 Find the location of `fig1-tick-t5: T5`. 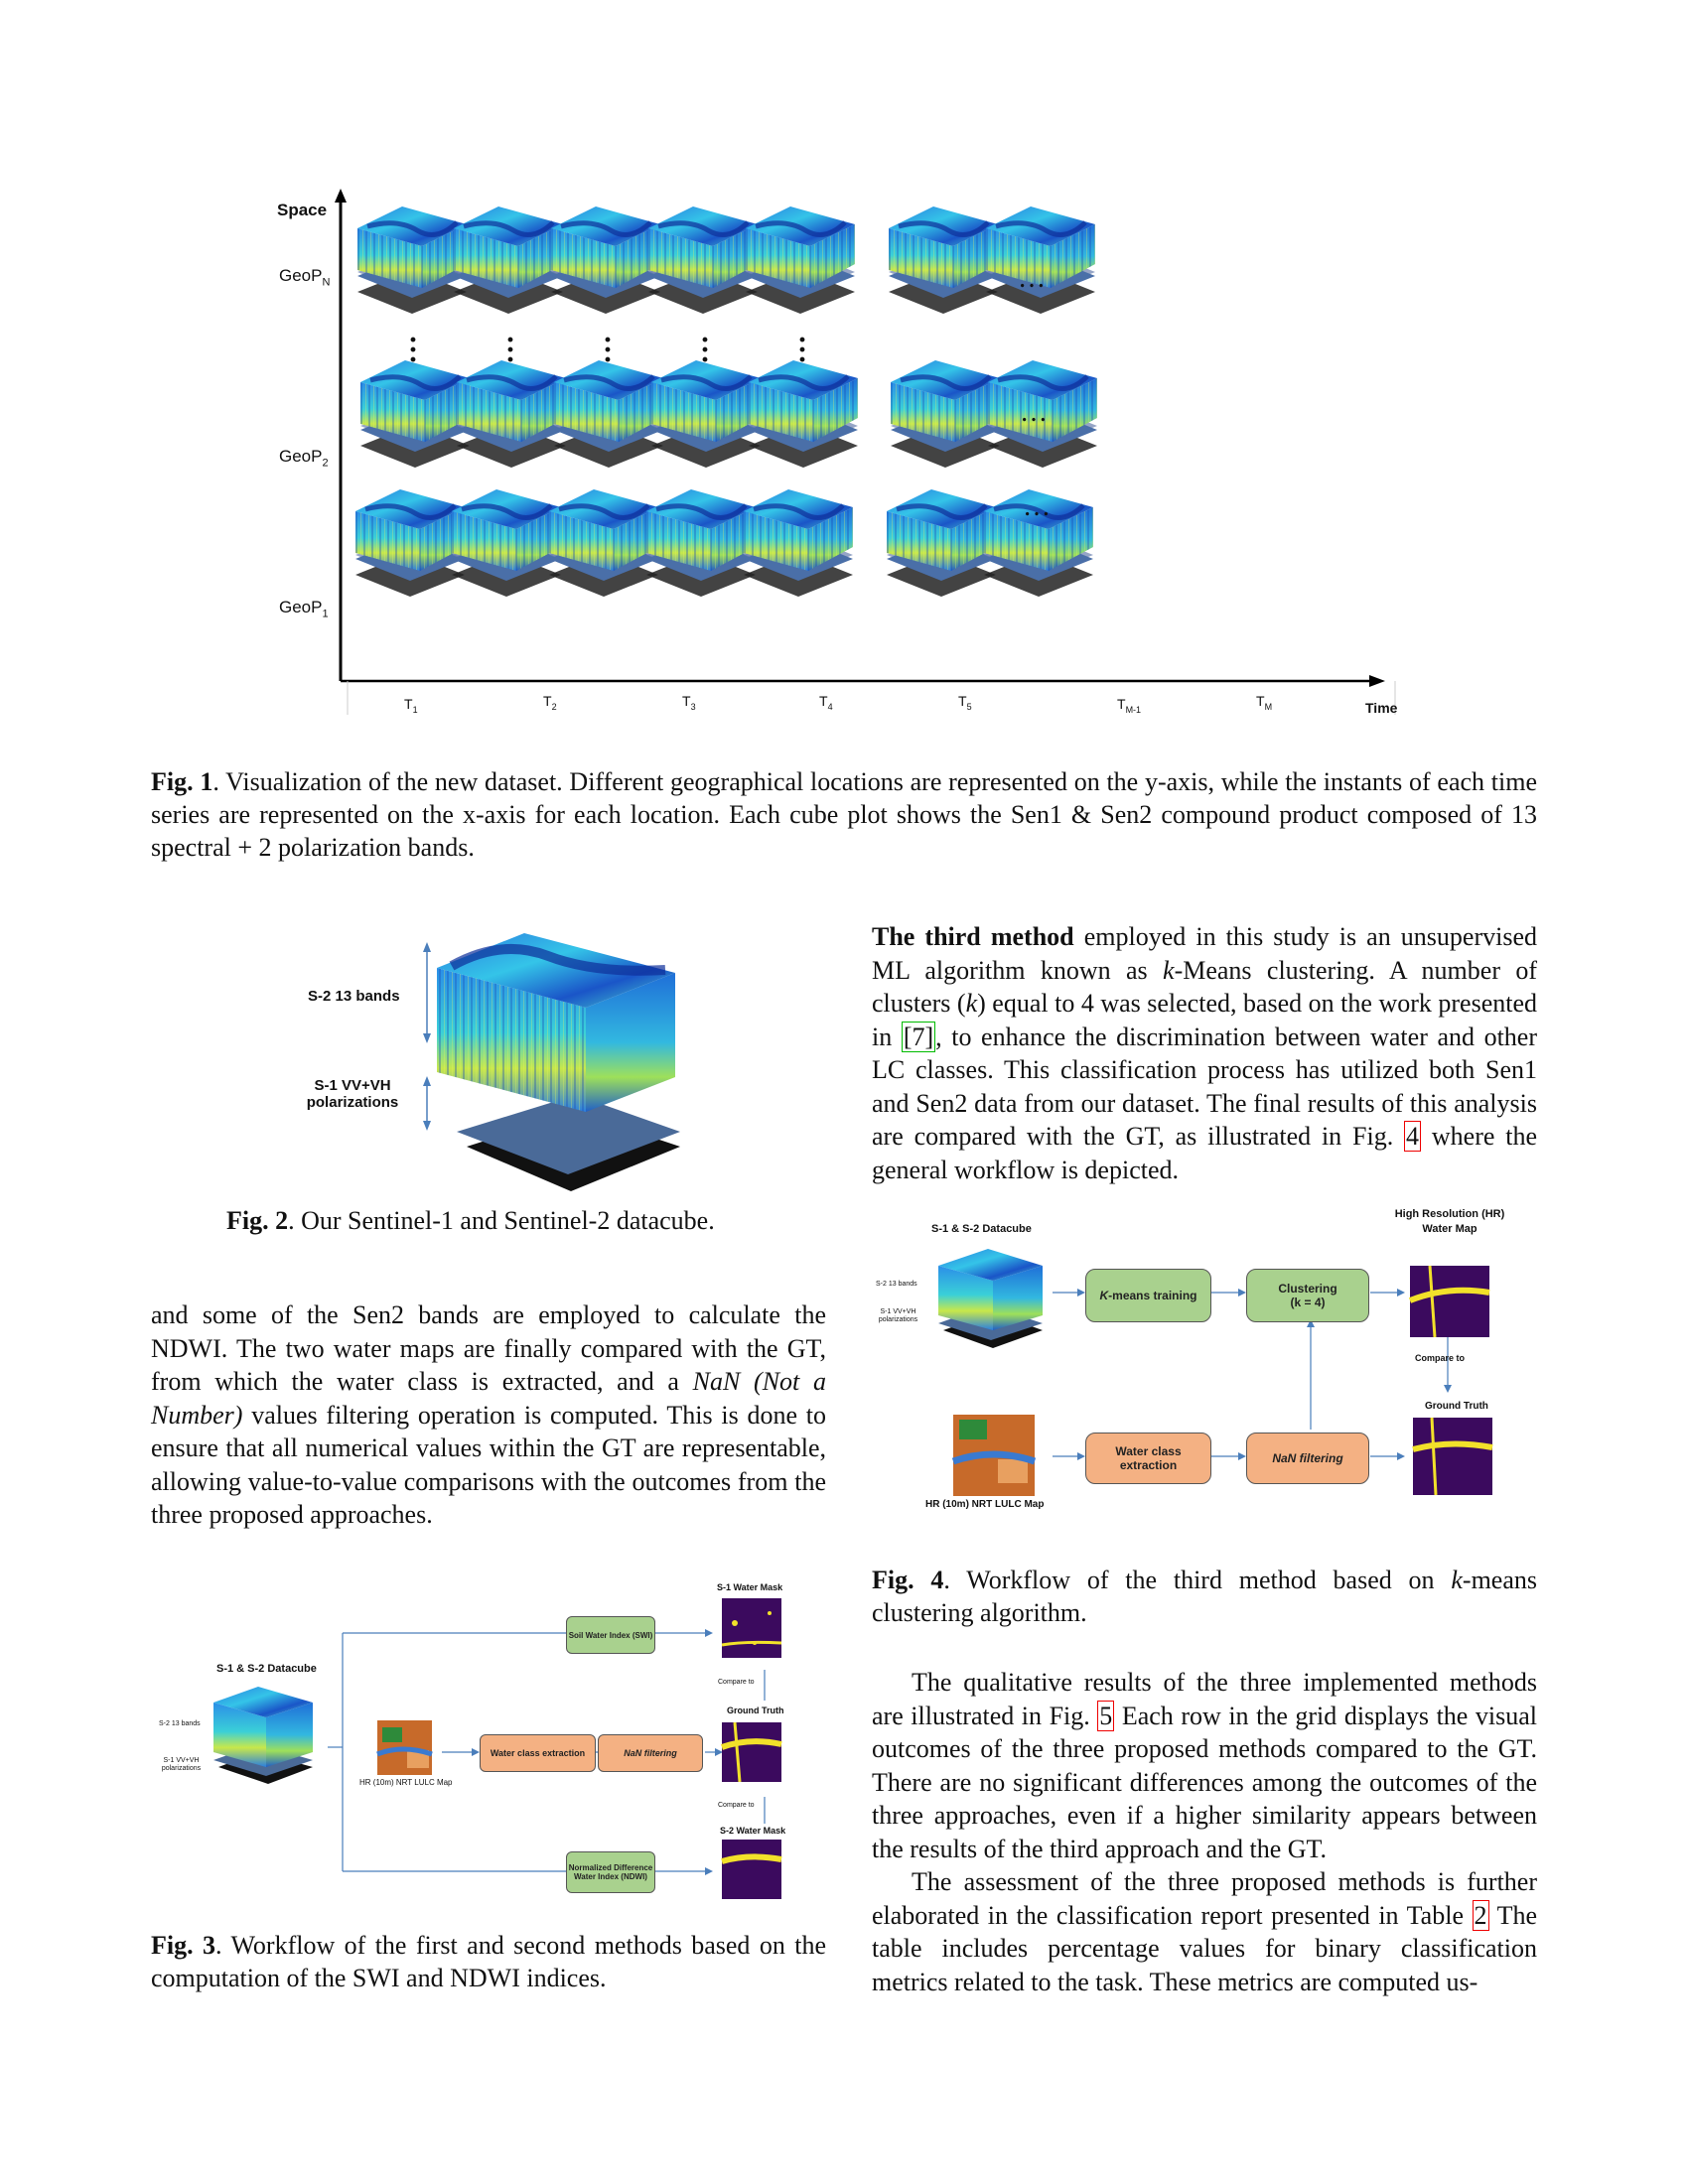

fig1-tick-t5: T5 is located at coordinates (965, 702).